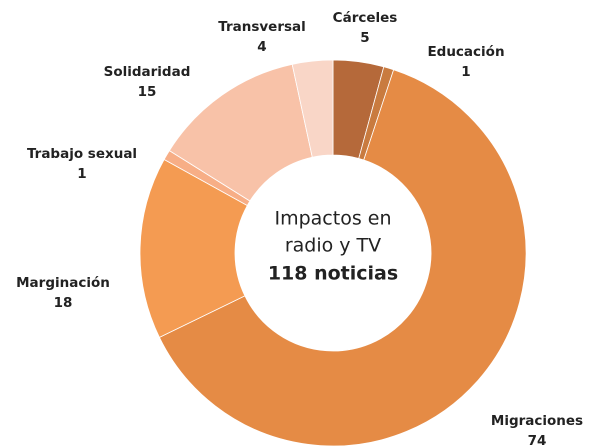  Describe the element at coordinates (82, 154) in the screenshot. I see `slice-label: Trabajo sexual` at that location.